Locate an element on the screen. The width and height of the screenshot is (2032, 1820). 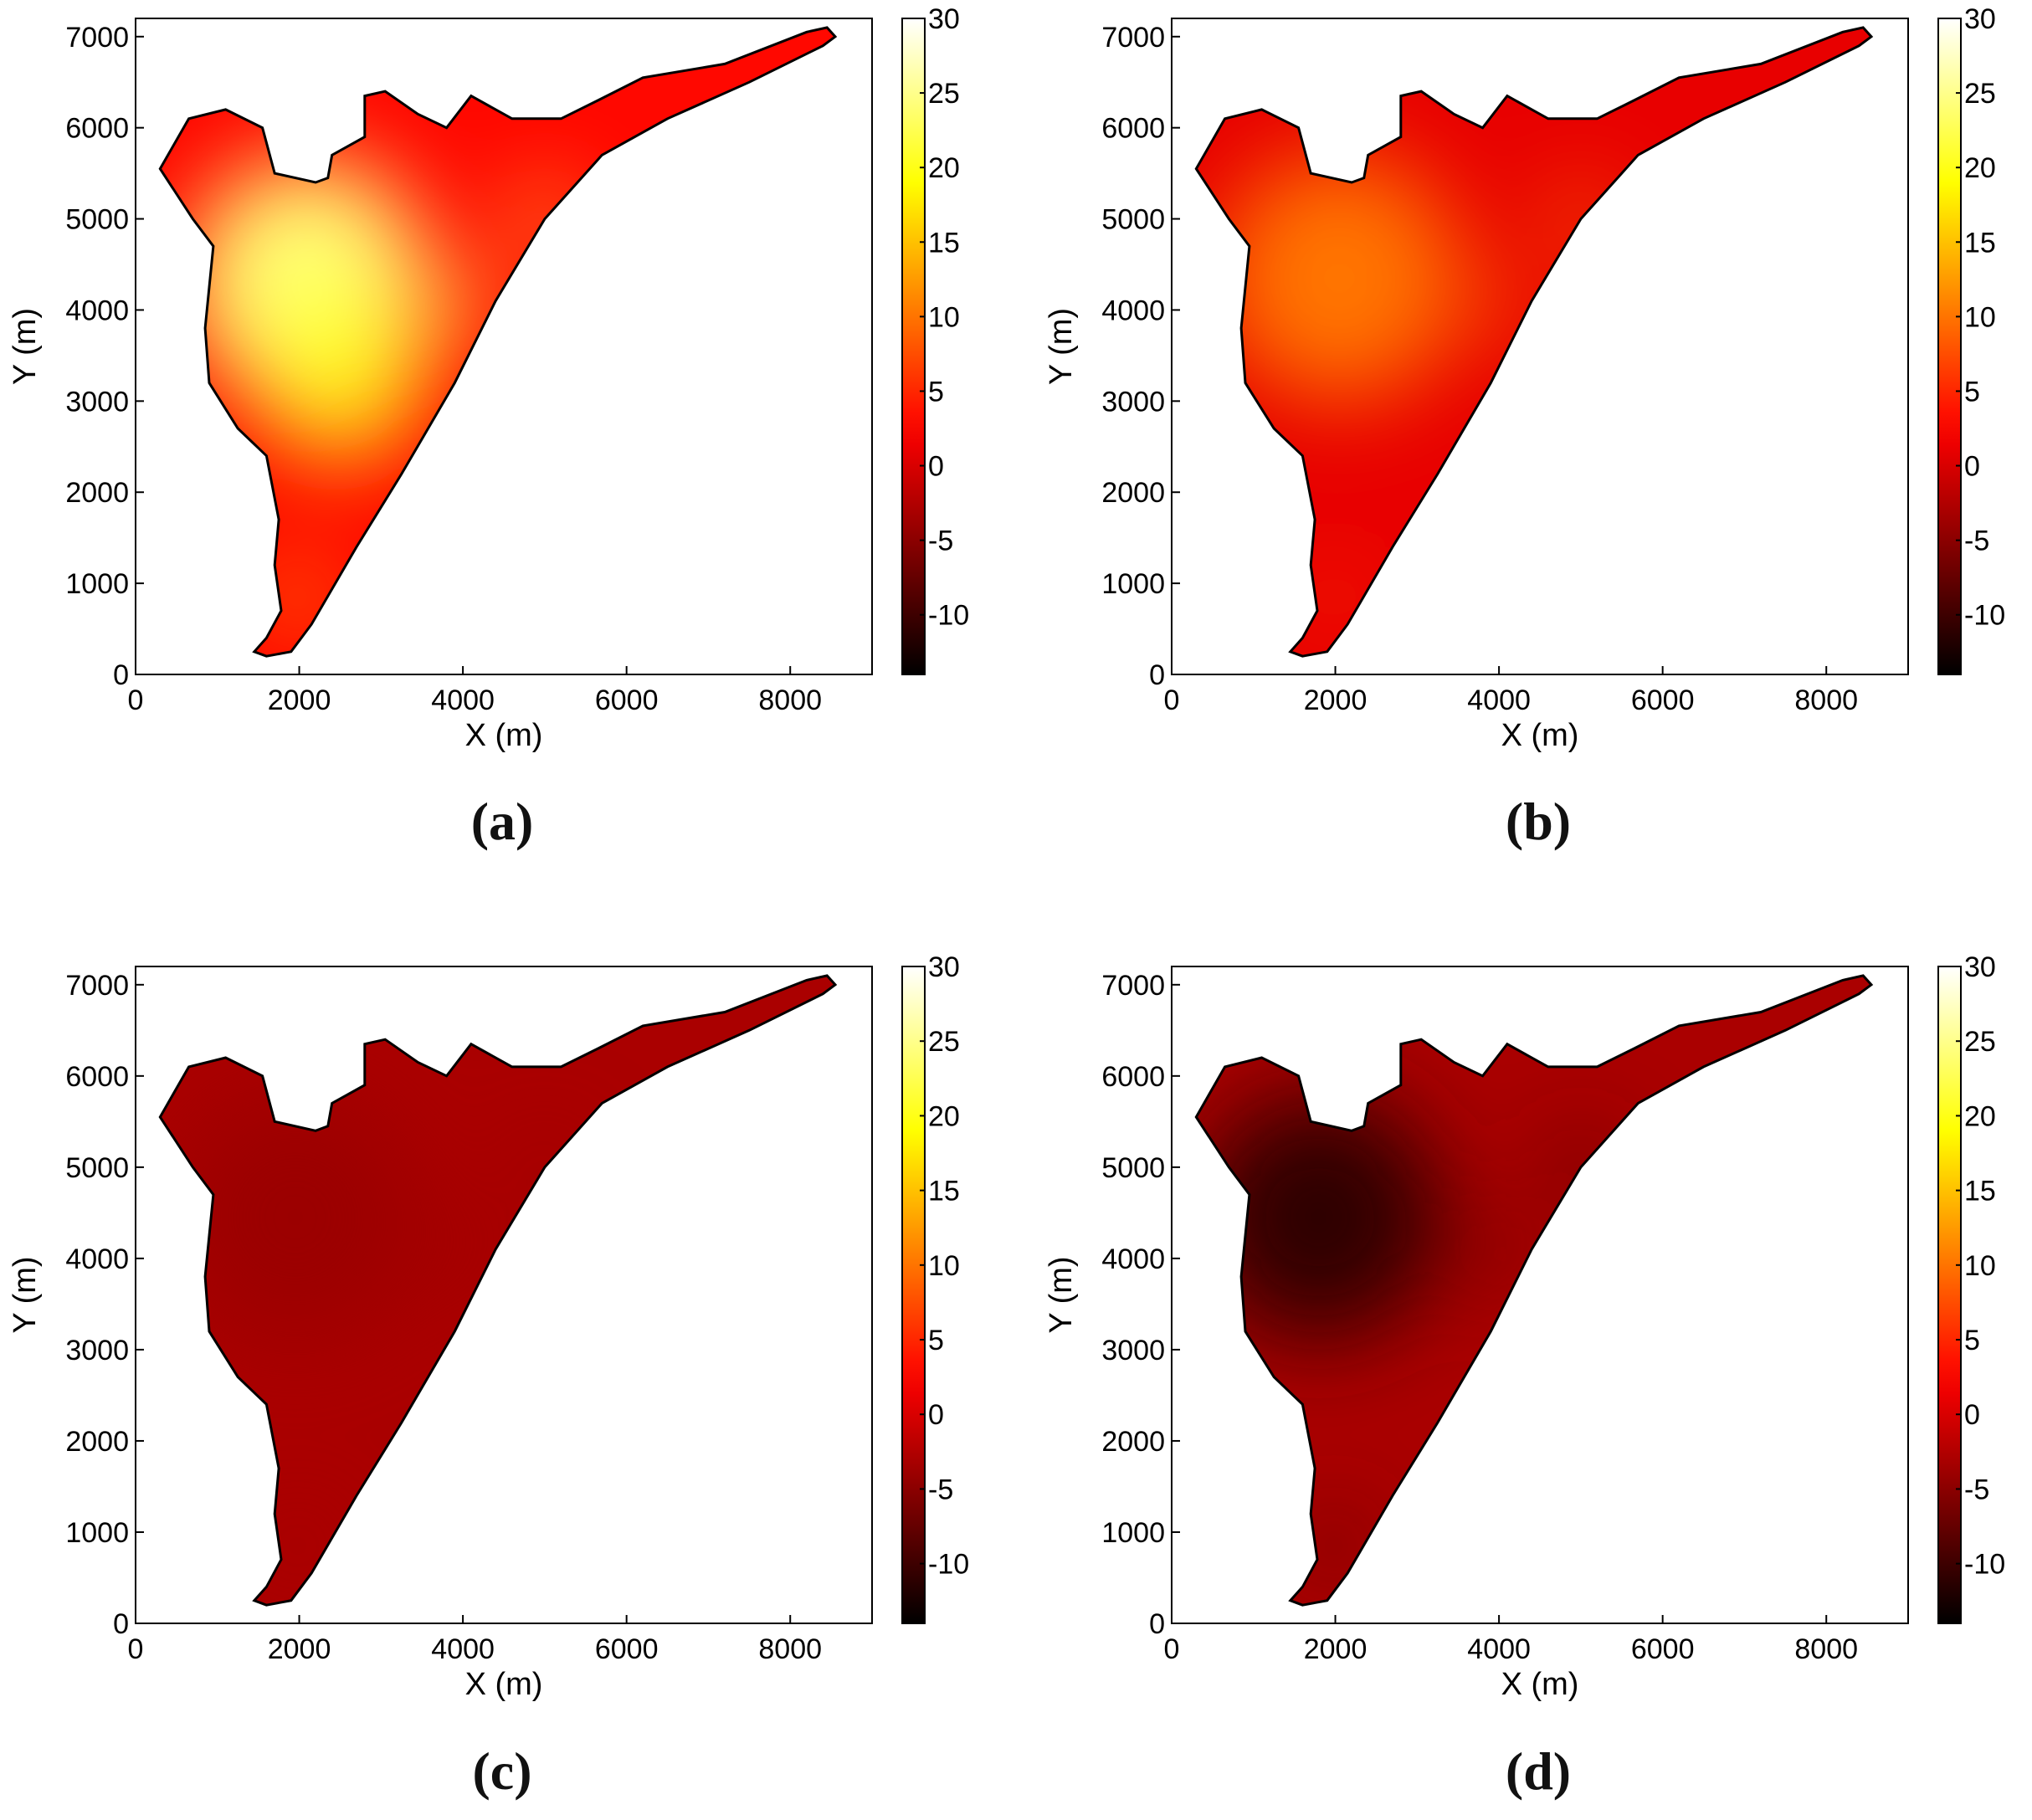
colorbar-d is located at coordinates (1949, 1295).